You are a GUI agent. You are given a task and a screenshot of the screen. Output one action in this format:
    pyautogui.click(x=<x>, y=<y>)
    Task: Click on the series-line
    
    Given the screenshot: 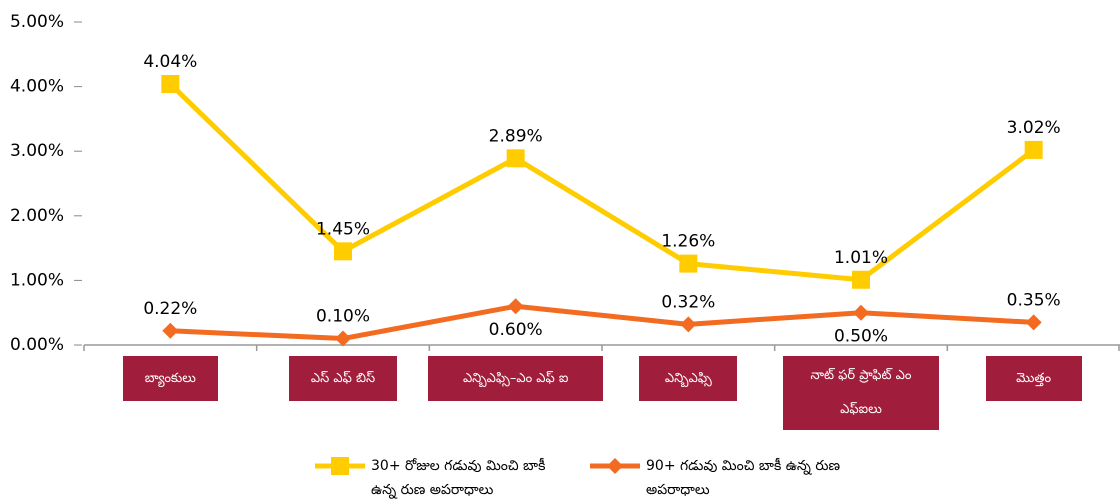 What is the action you would take?
    pyautogui.click(x=602, y=322)
    